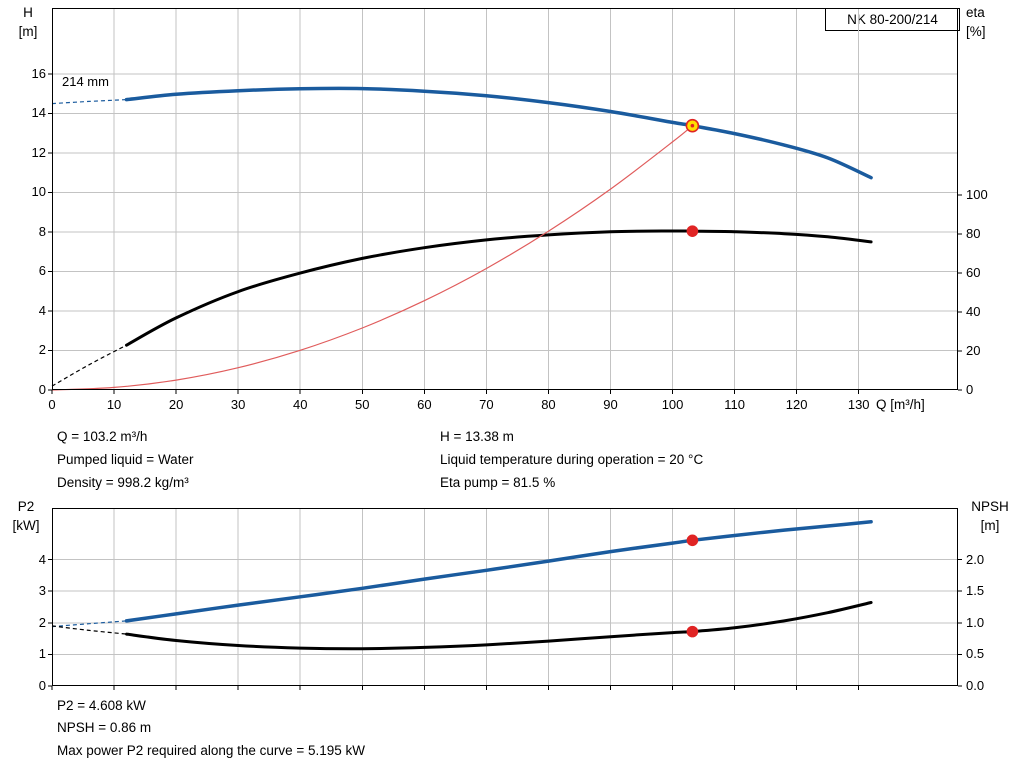 The height and width of the screenshot is (781, 1024). Describe the element at coordinates (988, 22) in the screenshot. I see `eta-axis-title: eta [%]` at that location.